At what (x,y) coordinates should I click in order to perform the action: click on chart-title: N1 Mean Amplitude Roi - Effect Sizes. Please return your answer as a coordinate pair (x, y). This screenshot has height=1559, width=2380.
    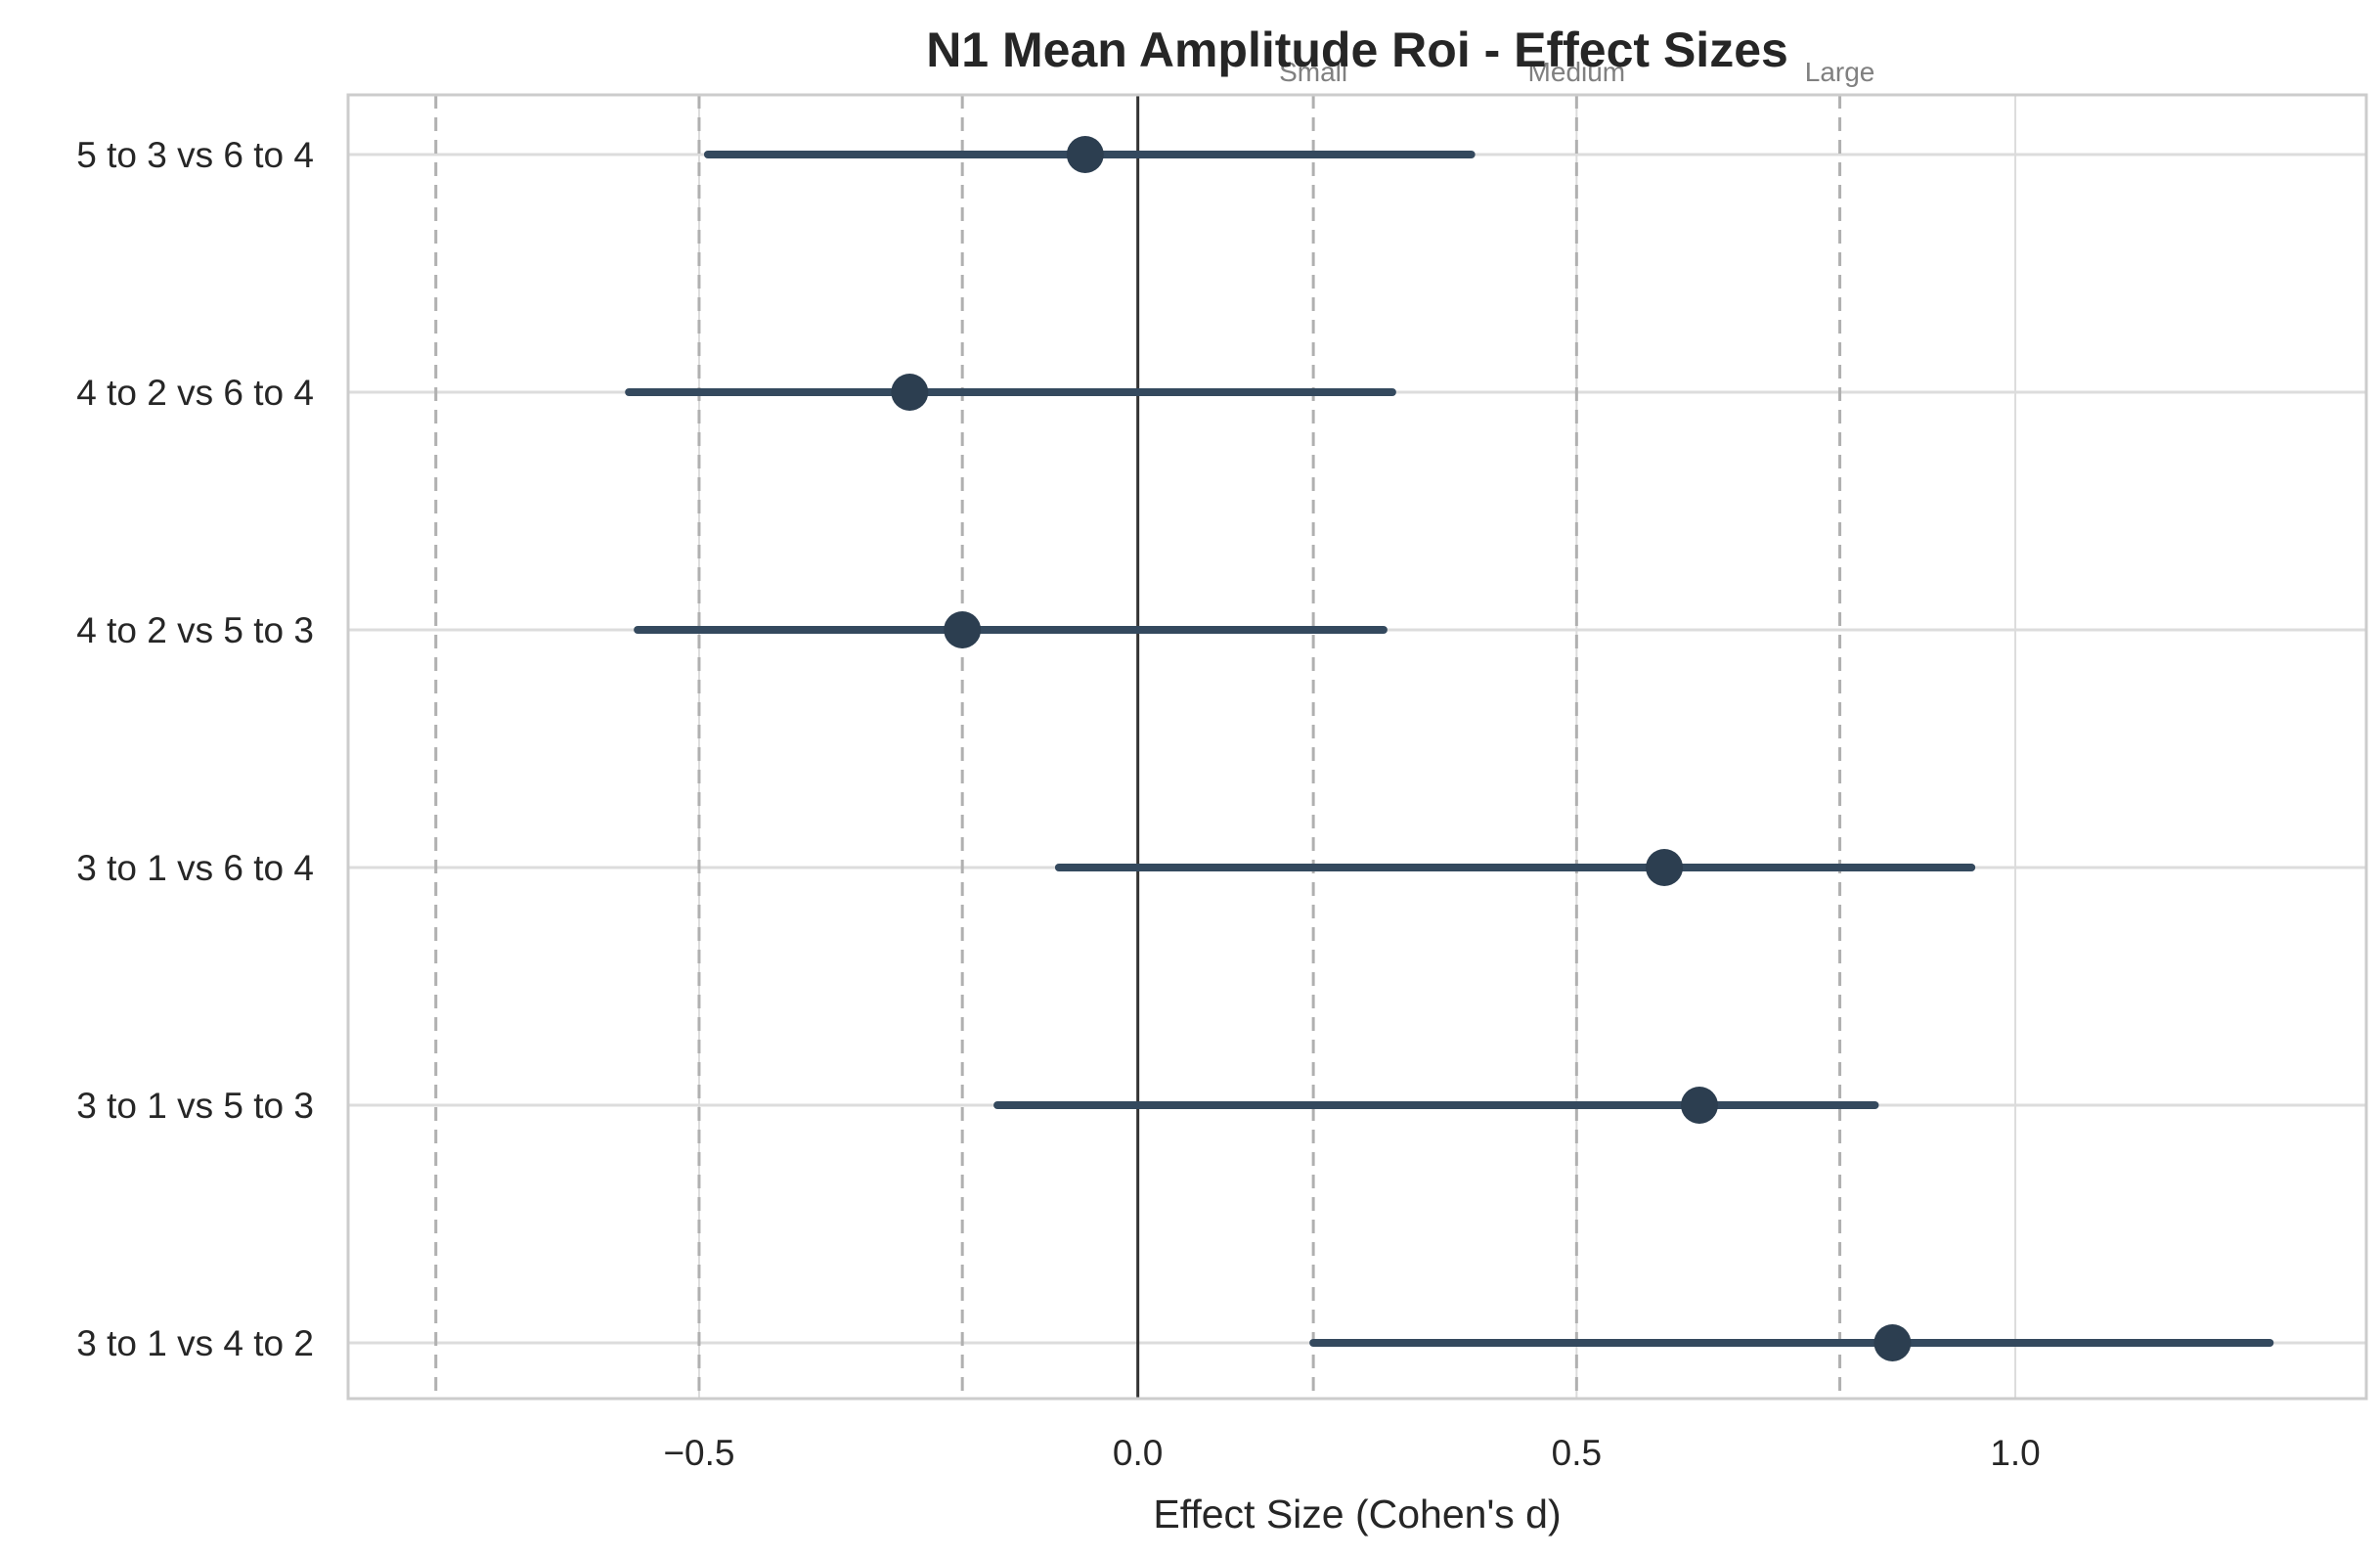
    Looking at the image, I should click on (1357, 49).